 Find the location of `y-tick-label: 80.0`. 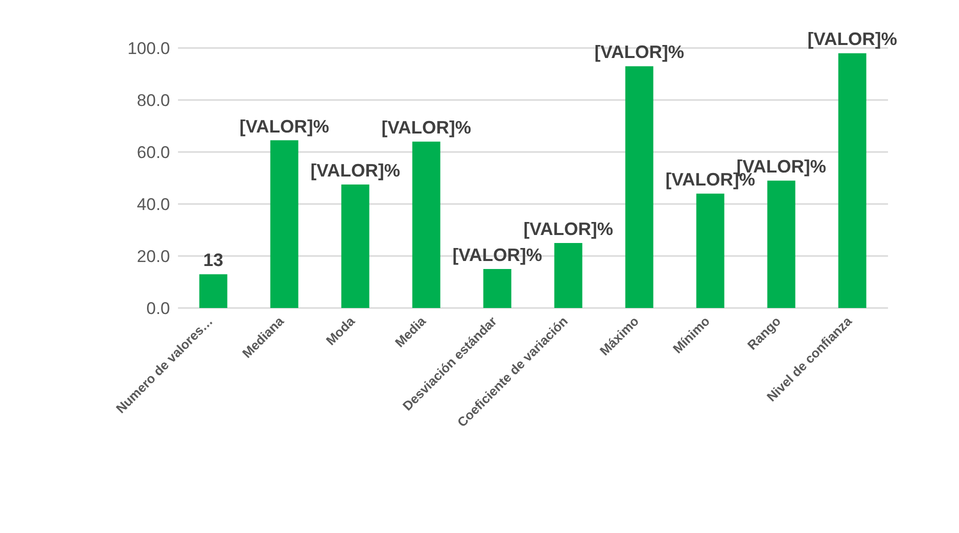

y-tick-label: 80.0 is located at coordinates (153, 100).